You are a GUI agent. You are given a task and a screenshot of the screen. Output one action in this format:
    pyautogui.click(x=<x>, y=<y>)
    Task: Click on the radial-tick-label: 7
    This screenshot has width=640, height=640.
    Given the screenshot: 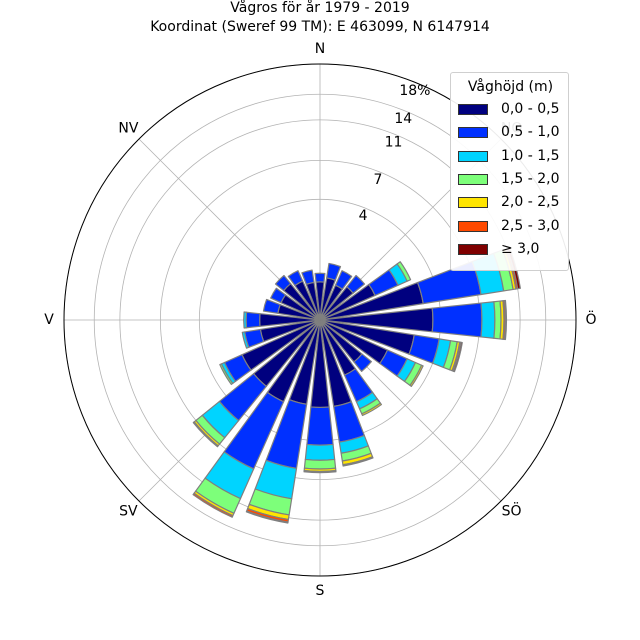 What is the action you would take?
    pyautogui.click(x=378, y=180)
    